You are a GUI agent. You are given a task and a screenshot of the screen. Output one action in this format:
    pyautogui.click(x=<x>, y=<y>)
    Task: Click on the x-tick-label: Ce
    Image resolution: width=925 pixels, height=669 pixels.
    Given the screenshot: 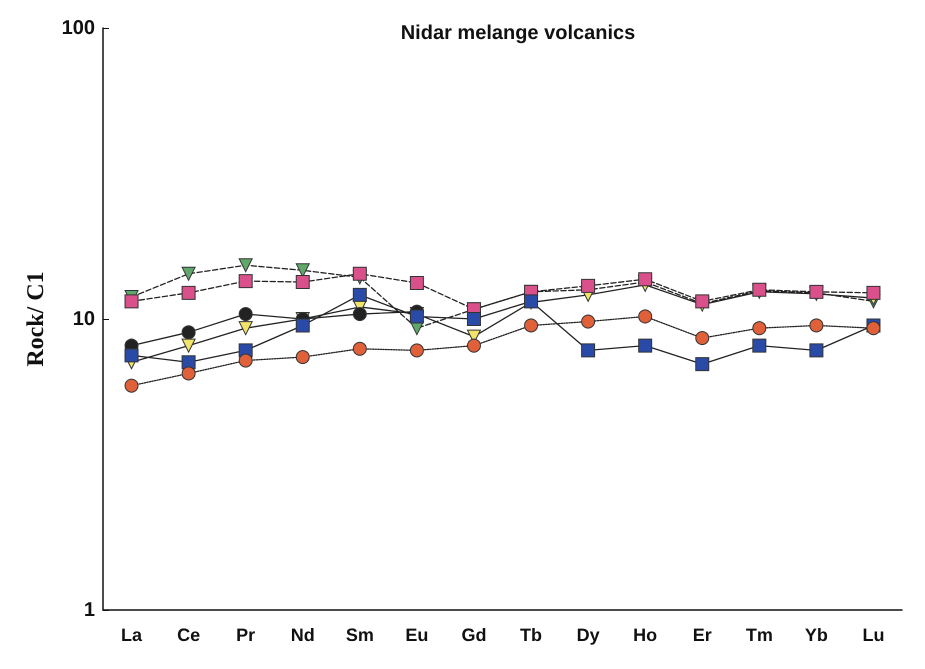 What is the action you would take?
    pyautogui.click(x=188, y=635)
    